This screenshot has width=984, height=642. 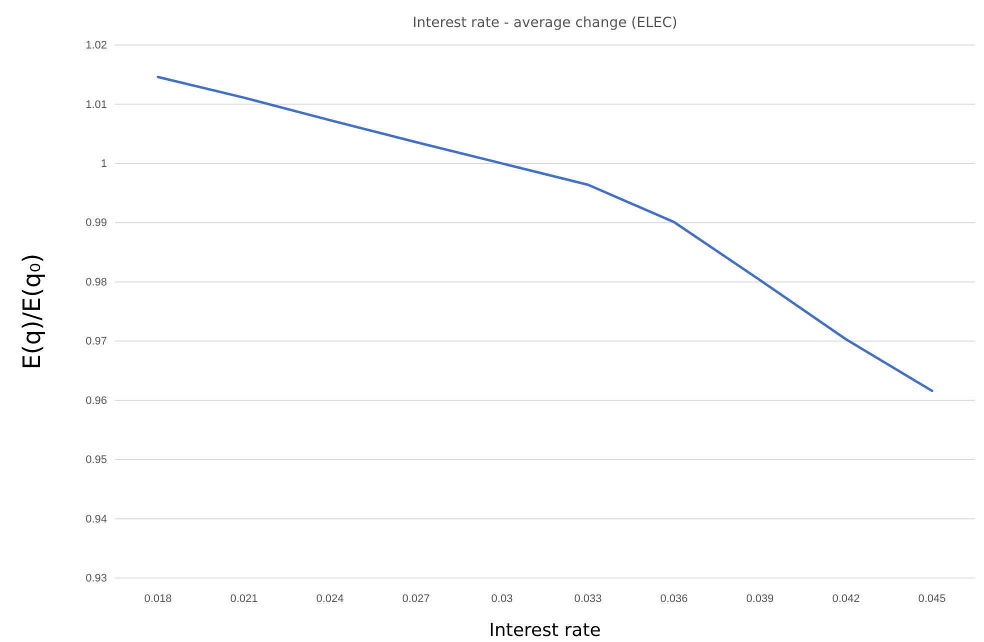 I want to click on y-tick-label: 0.93, so click(x=96, y=578).